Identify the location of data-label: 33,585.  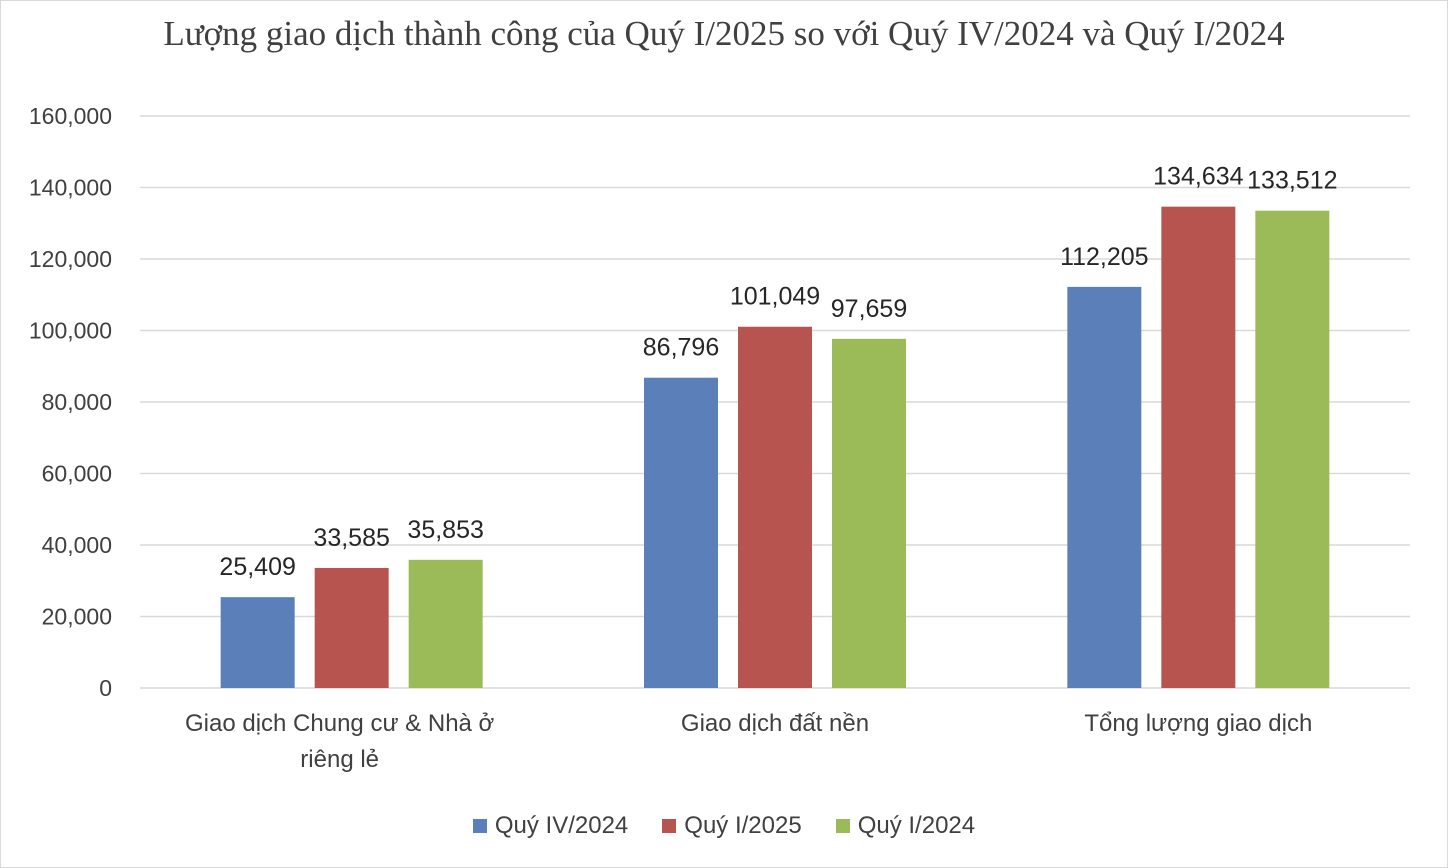
(351, 538).